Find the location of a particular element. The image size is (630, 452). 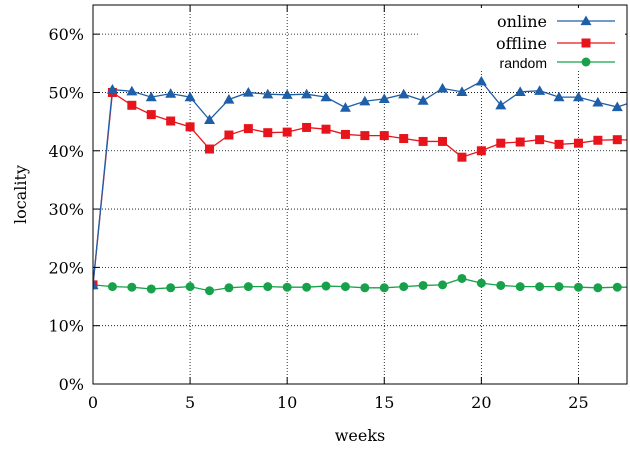

y-tick-label: 0% is located at coordinates (71, 384).